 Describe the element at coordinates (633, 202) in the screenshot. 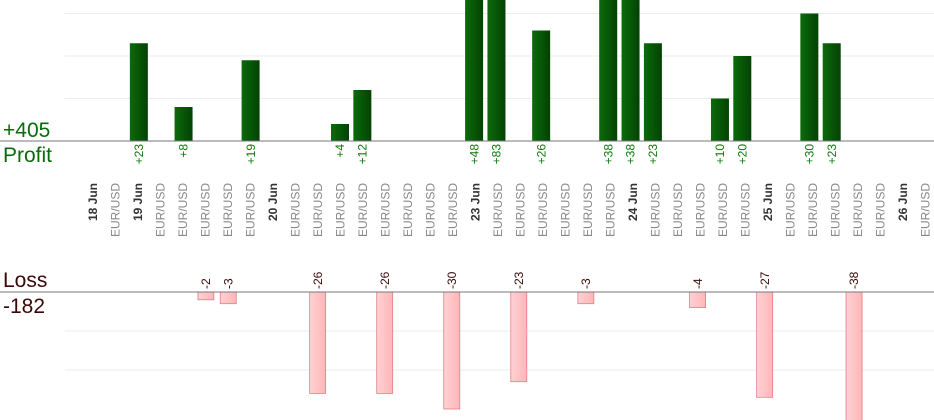

I see `x-axis-date-label: 24 Jun` at that location.